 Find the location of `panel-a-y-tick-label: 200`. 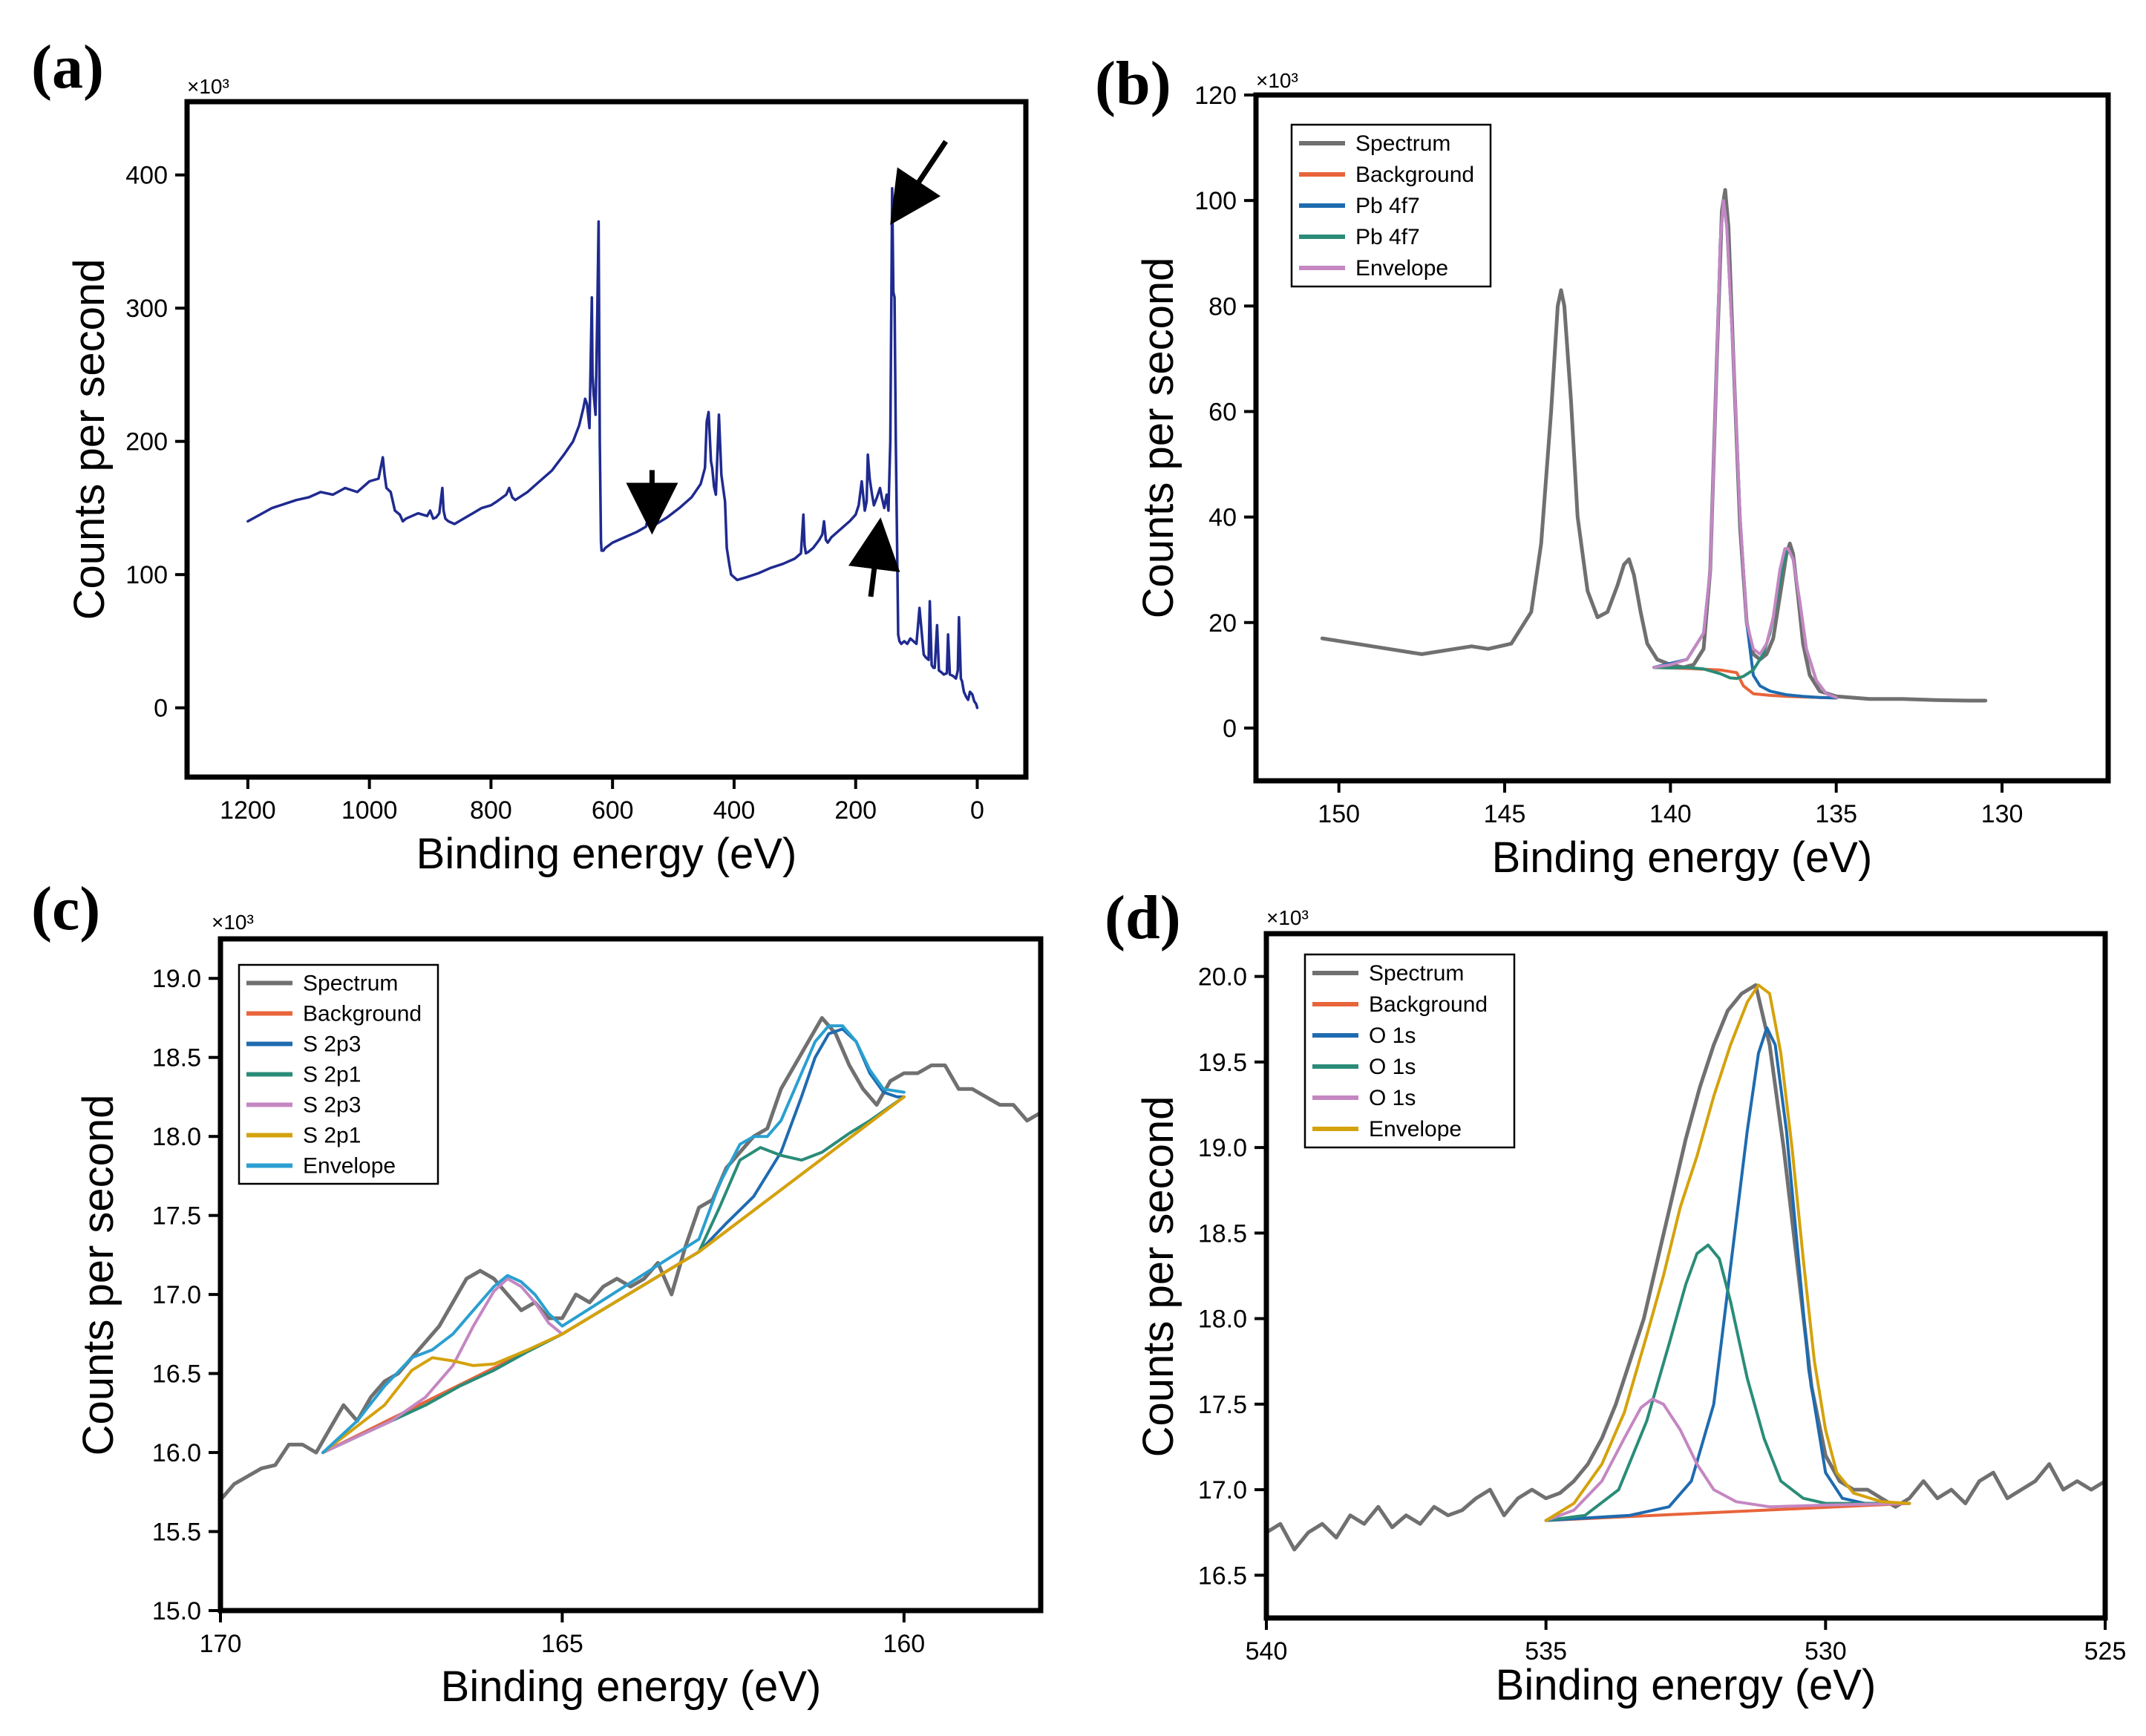

panel-a-y-tick-label: 200 is located at coordinates (146, 442).